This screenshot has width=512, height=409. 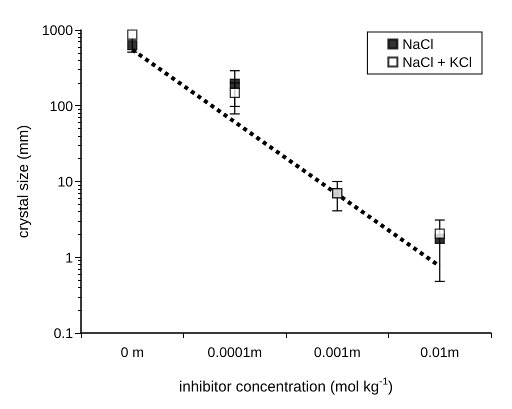 What do you see at coordinates (23, 181) in the screenshot?
I see `y-axis-title: crystal size (mm)` at bounding box center [23, 181].